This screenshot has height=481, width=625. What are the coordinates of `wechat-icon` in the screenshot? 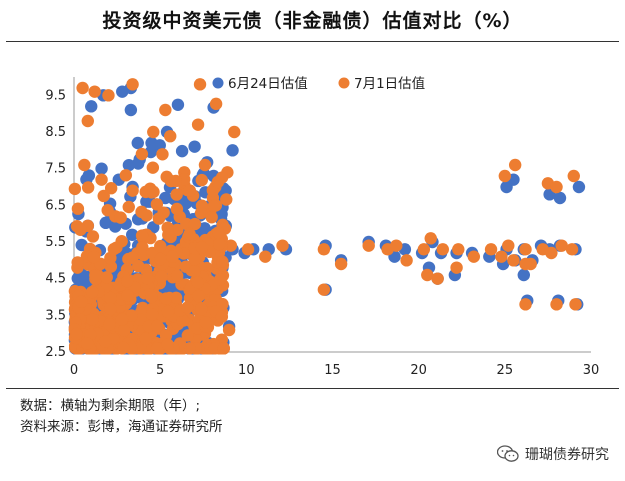 It's located at (508, 453).